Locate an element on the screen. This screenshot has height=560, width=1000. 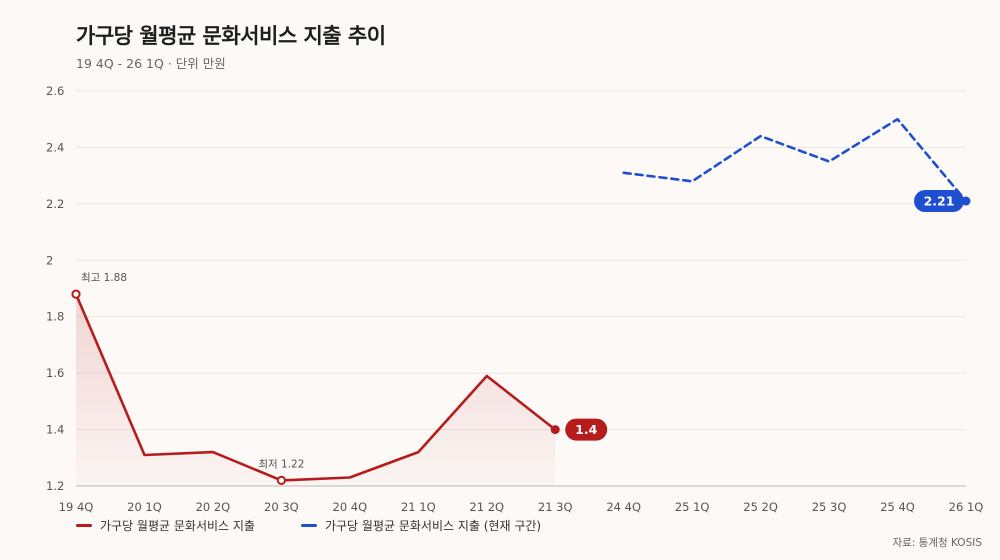
y-tick-label: 1.8 is located at coordinates (55, 317).